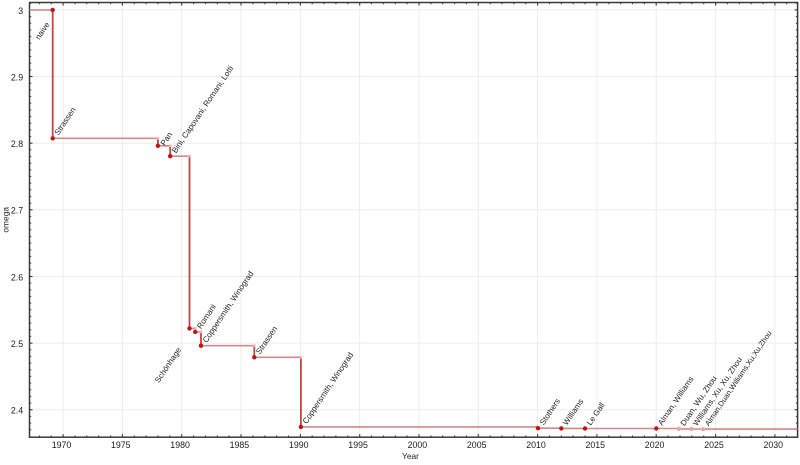 The image size is (800, 465). I want to click on svg-text: omega, so click(6, 220).